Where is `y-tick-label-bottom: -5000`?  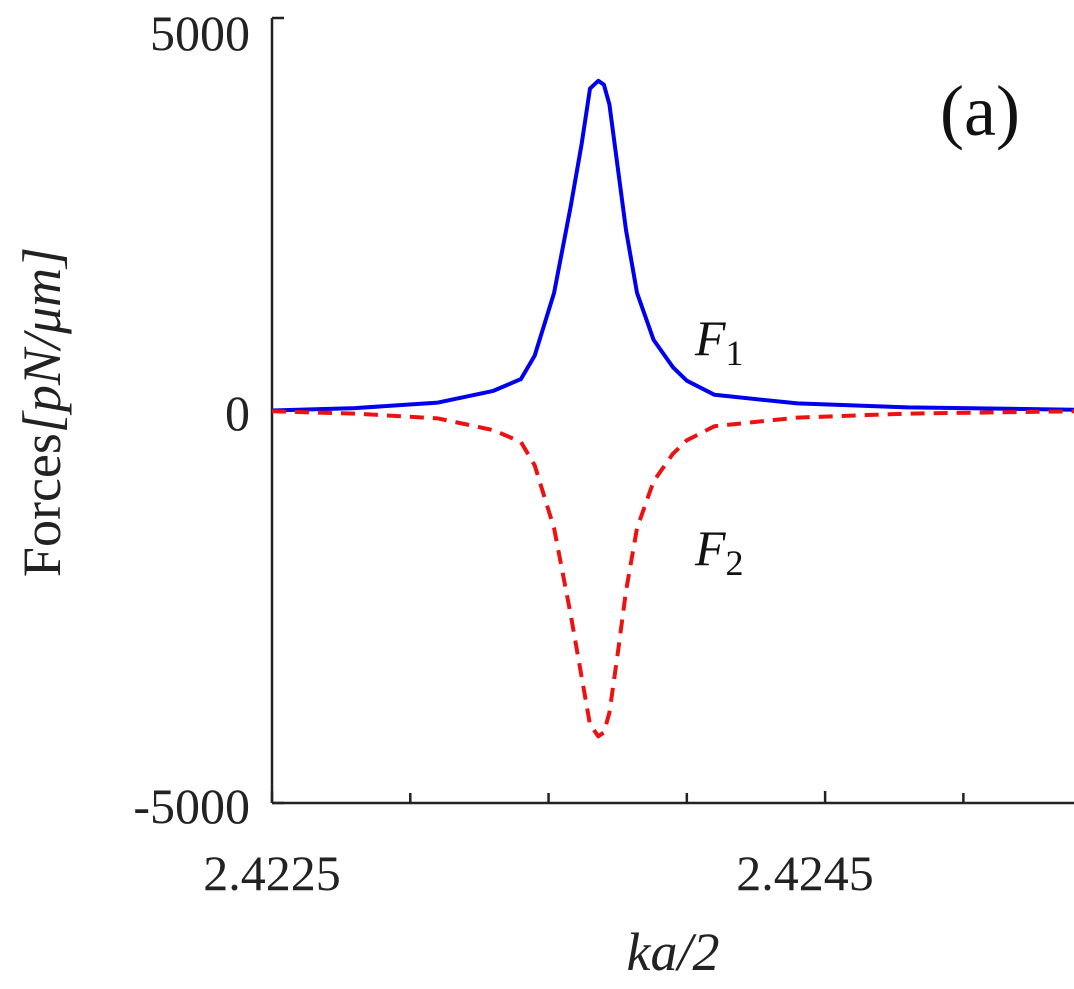 y-tick-label-bottom: -5000 is located at coordinates (191, 806).